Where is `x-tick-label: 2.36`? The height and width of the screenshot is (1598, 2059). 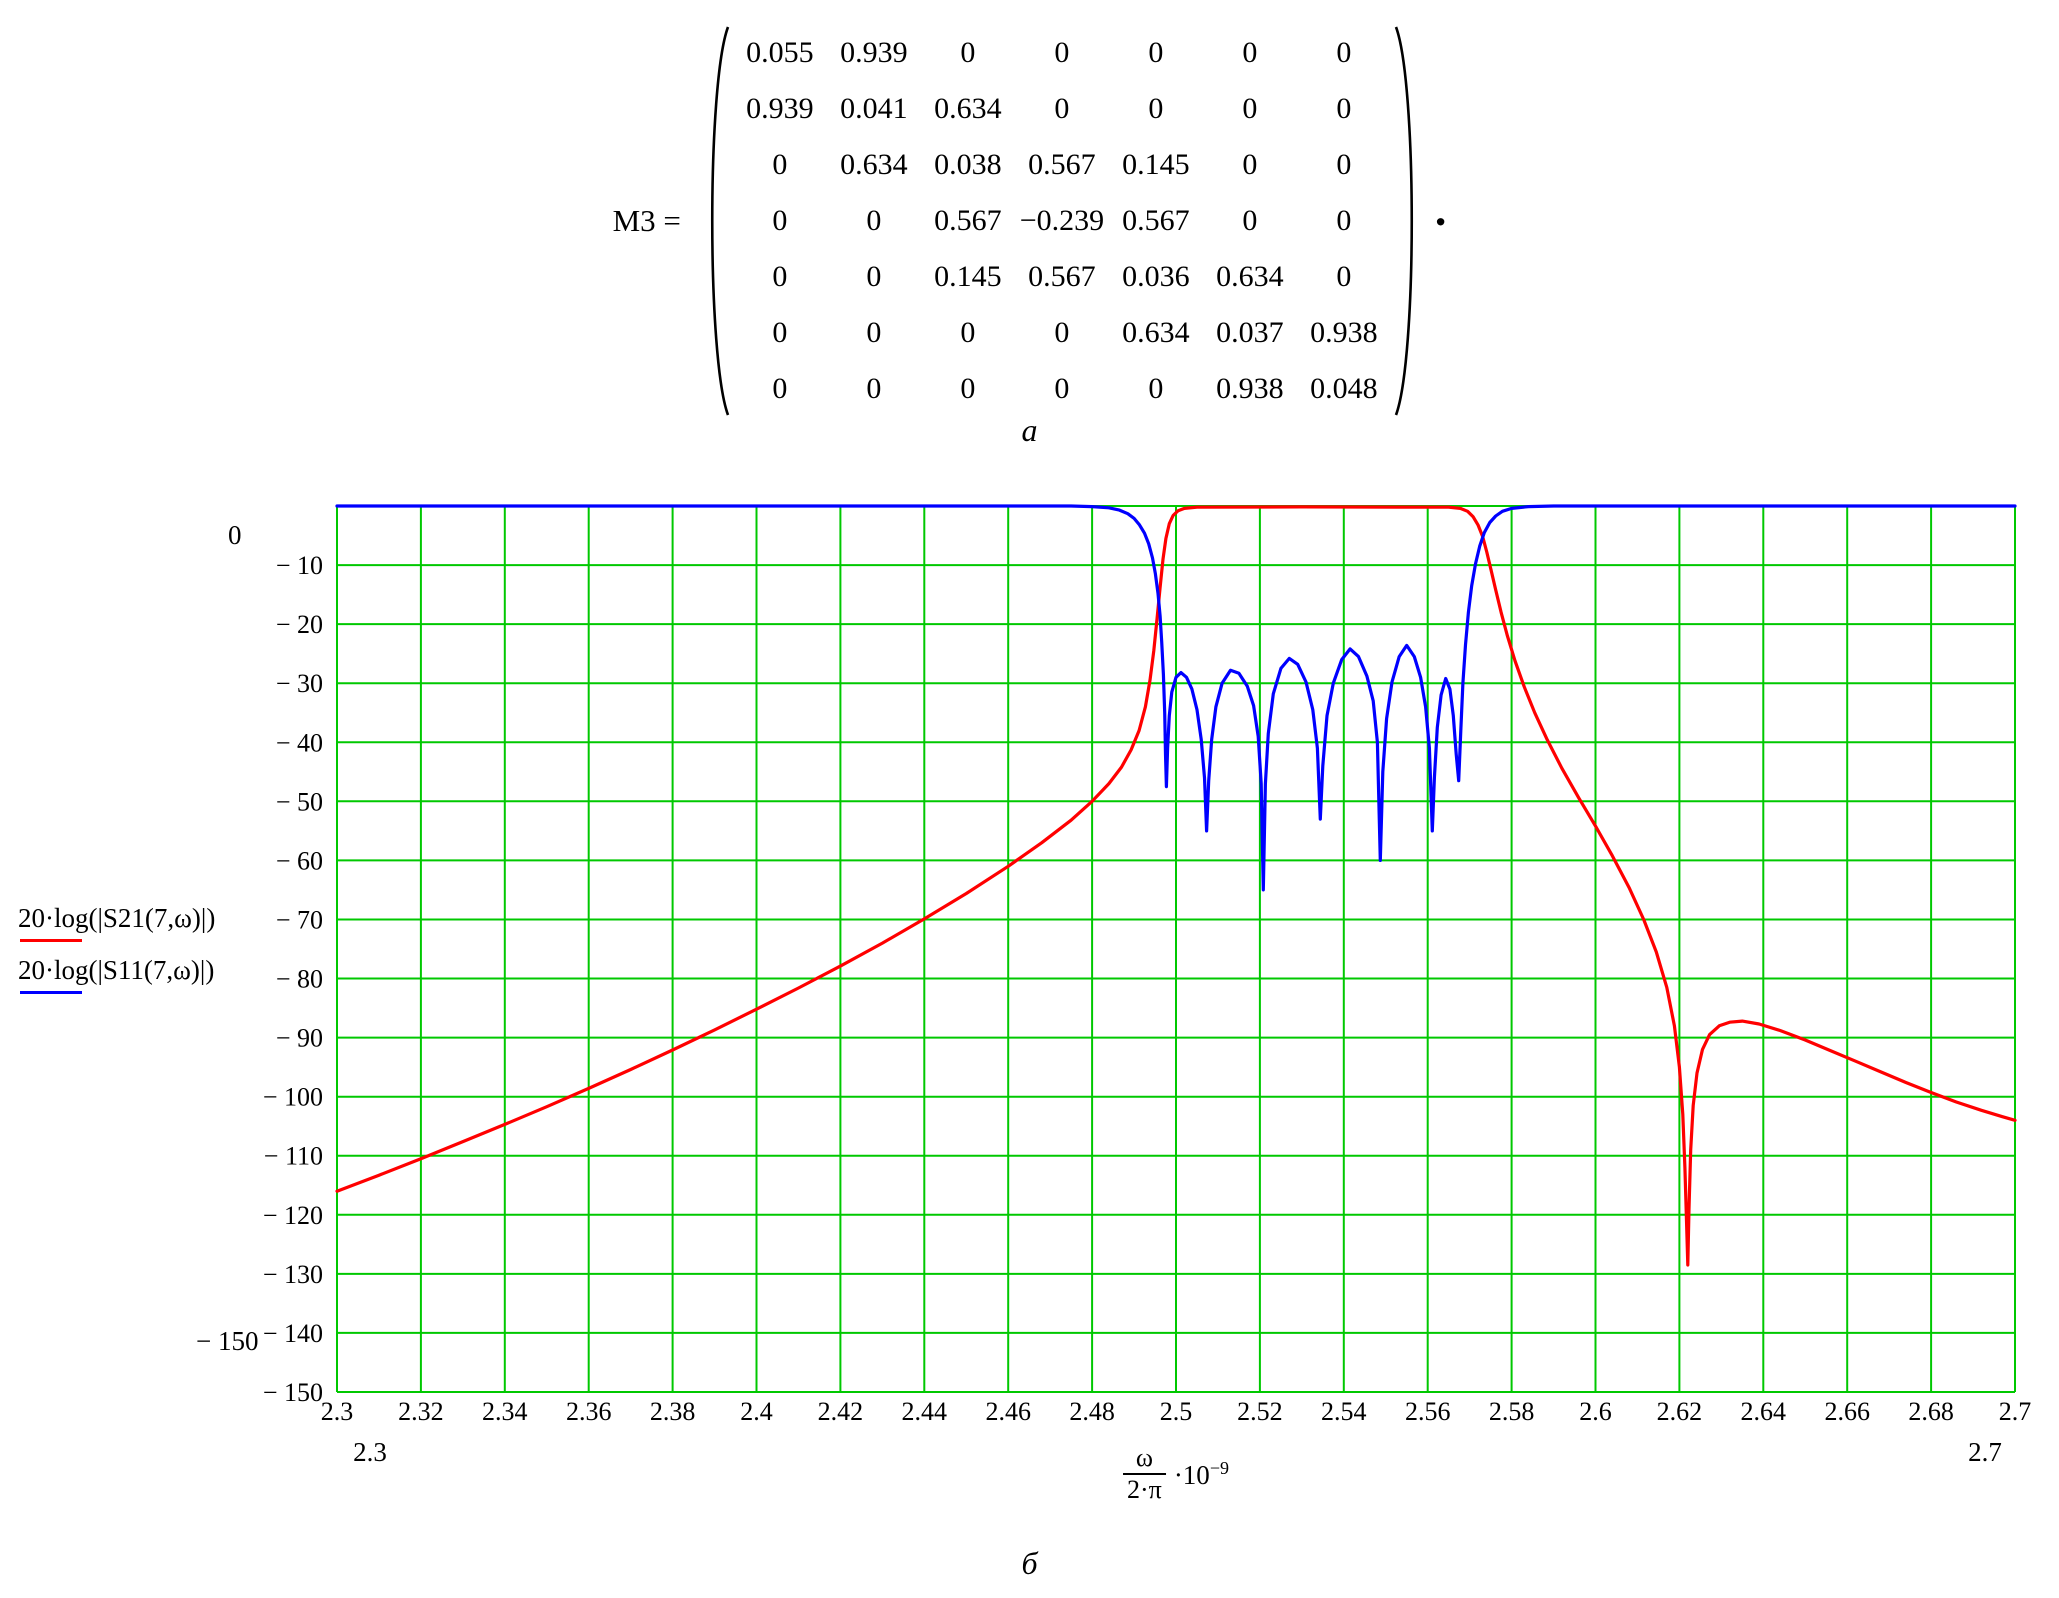
x-tick-label: 2.36 is located at coordinates (589, 1411).